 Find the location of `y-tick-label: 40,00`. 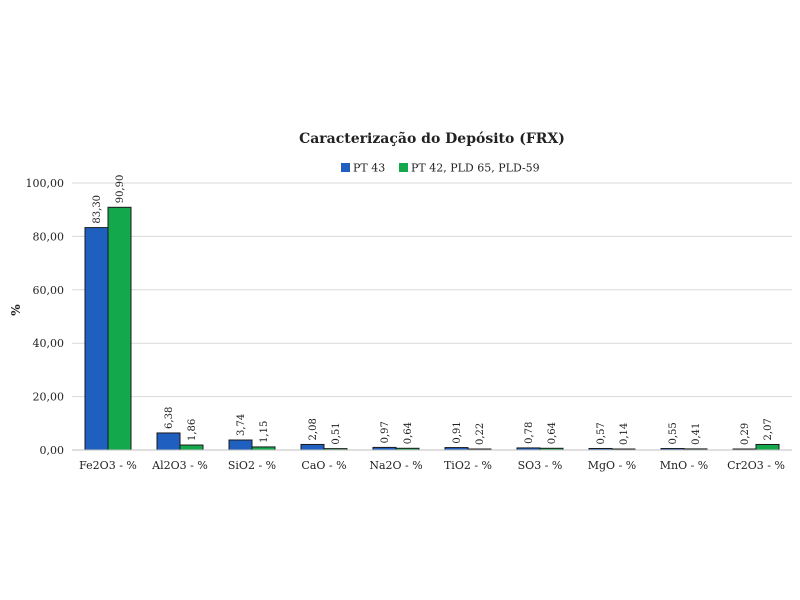

y-tick-label: 40,00 is located at coordinates (49, 343).